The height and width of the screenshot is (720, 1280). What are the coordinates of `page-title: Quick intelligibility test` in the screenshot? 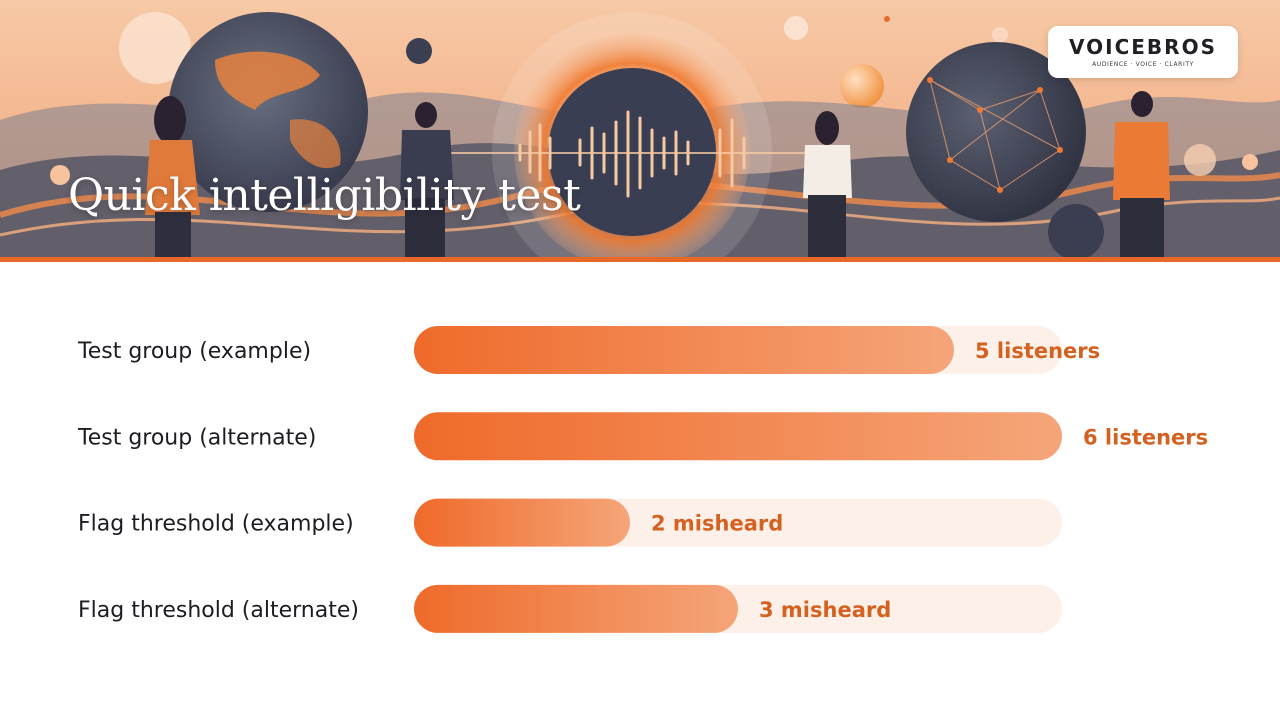 It's located at (324, 195).